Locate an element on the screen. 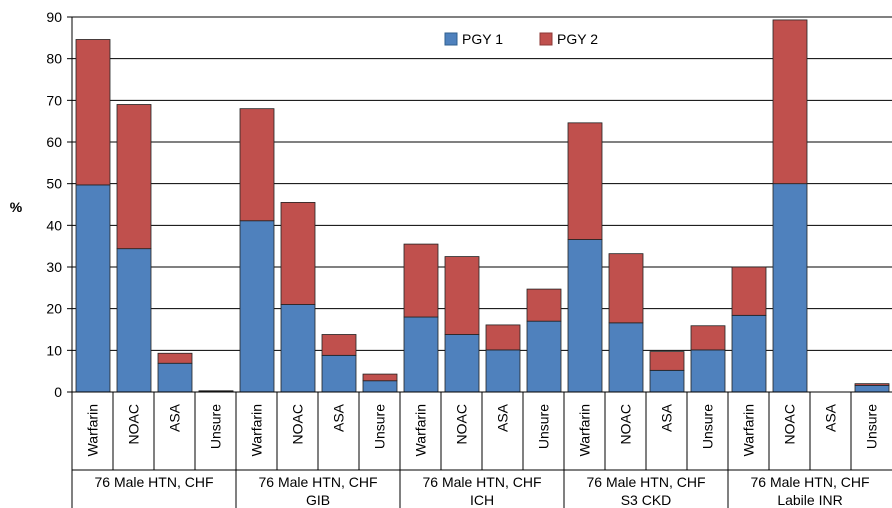 The width and height of the screenshot is (892, 508). y-tick-label: 10 is located at coordinates (54, 350).